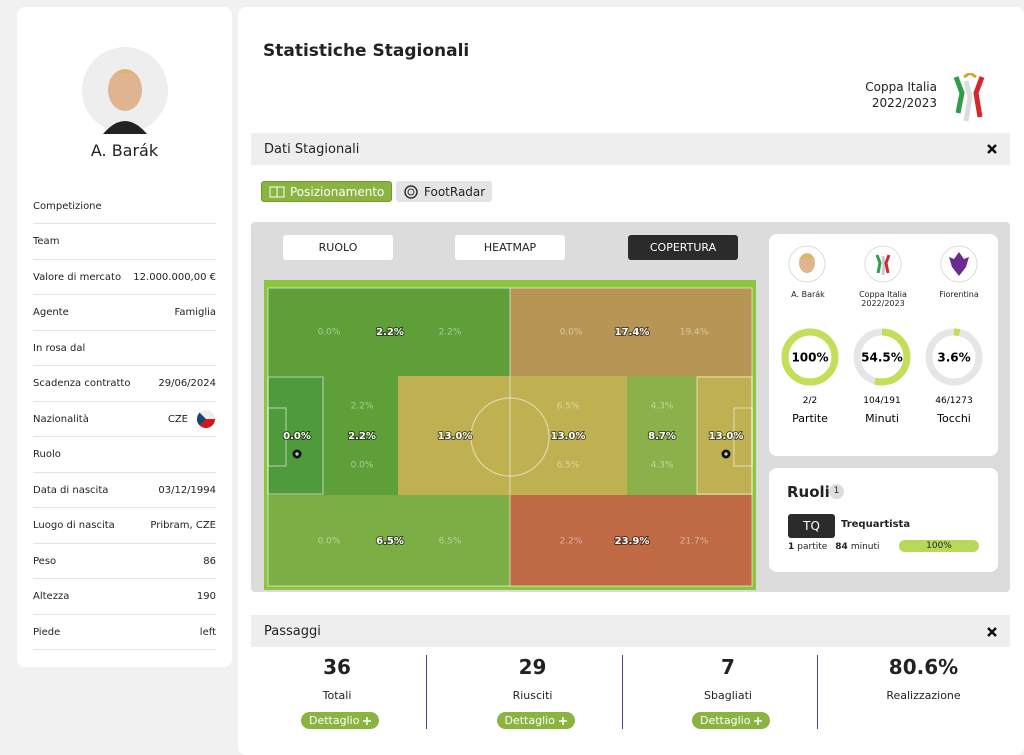 This screenshot has width=1024, height=755. Describe the element at coordinates (338, 247) in the screenshot. I see `subtab: RUOLO` at that location.